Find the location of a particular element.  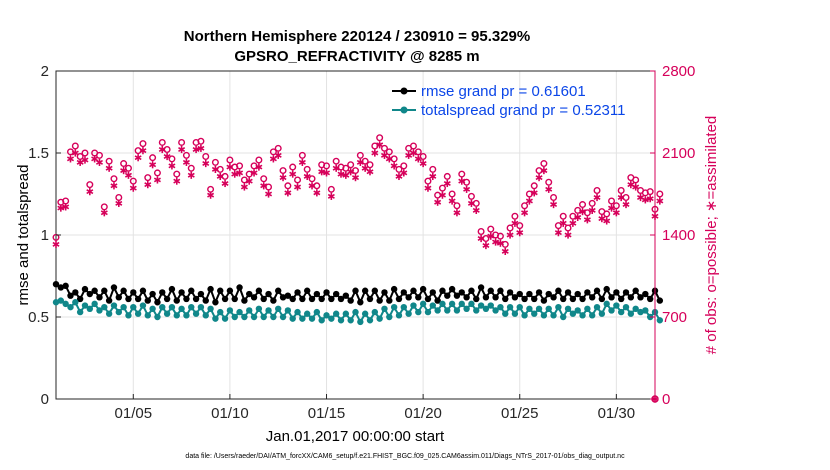

y2-tick-label: 2100 is located at coordinates (678, 153).